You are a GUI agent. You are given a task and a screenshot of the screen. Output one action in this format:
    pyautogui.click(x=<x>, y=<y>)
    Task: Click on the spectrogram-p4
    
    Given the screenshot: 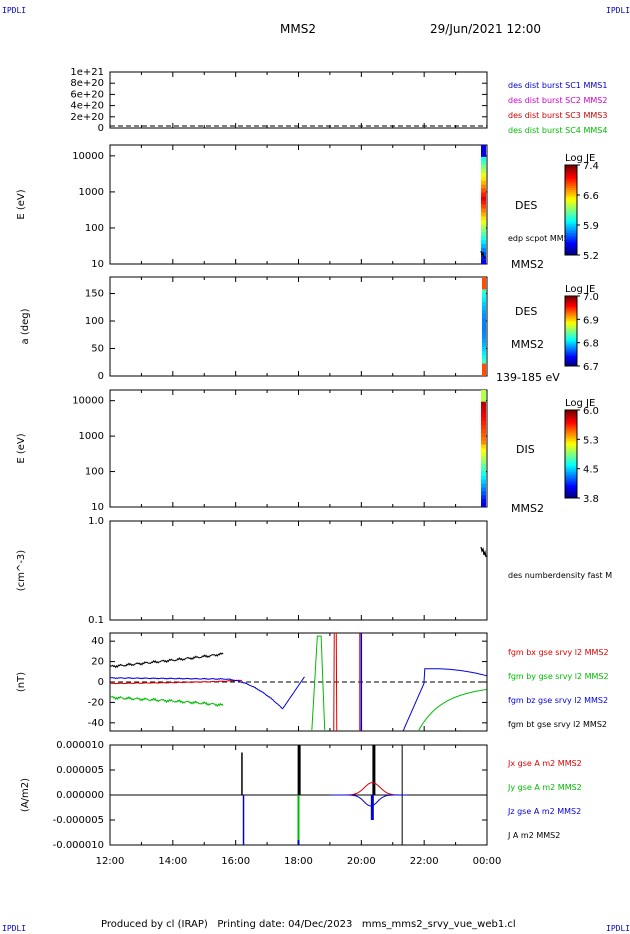 What is the action you would take?
    pyautogui.click(x=483, y=448)
    